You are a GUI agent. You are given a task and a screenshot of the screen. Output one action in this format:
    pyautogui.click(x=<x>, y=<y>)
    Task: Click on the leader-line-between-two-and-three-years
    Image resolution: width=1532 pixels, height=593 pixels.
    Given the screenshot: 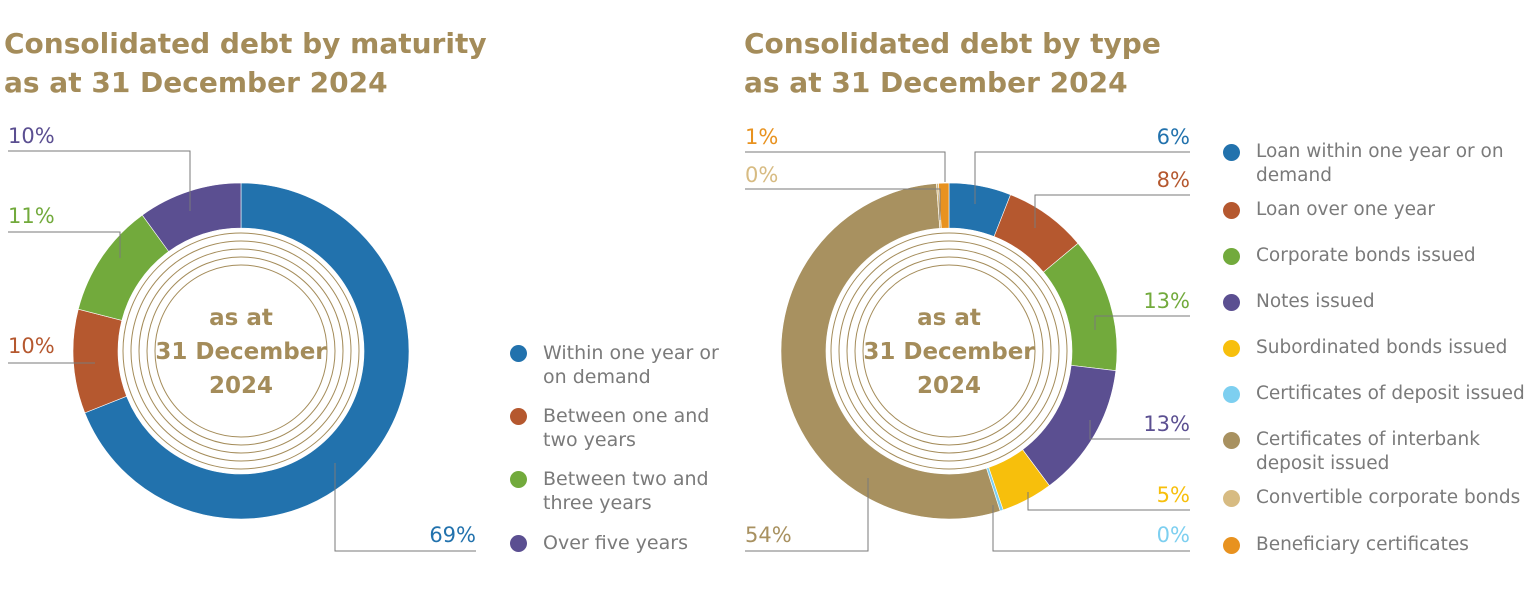 What is the action you would take?
    pyautogui.click(x=64, y=244)
    